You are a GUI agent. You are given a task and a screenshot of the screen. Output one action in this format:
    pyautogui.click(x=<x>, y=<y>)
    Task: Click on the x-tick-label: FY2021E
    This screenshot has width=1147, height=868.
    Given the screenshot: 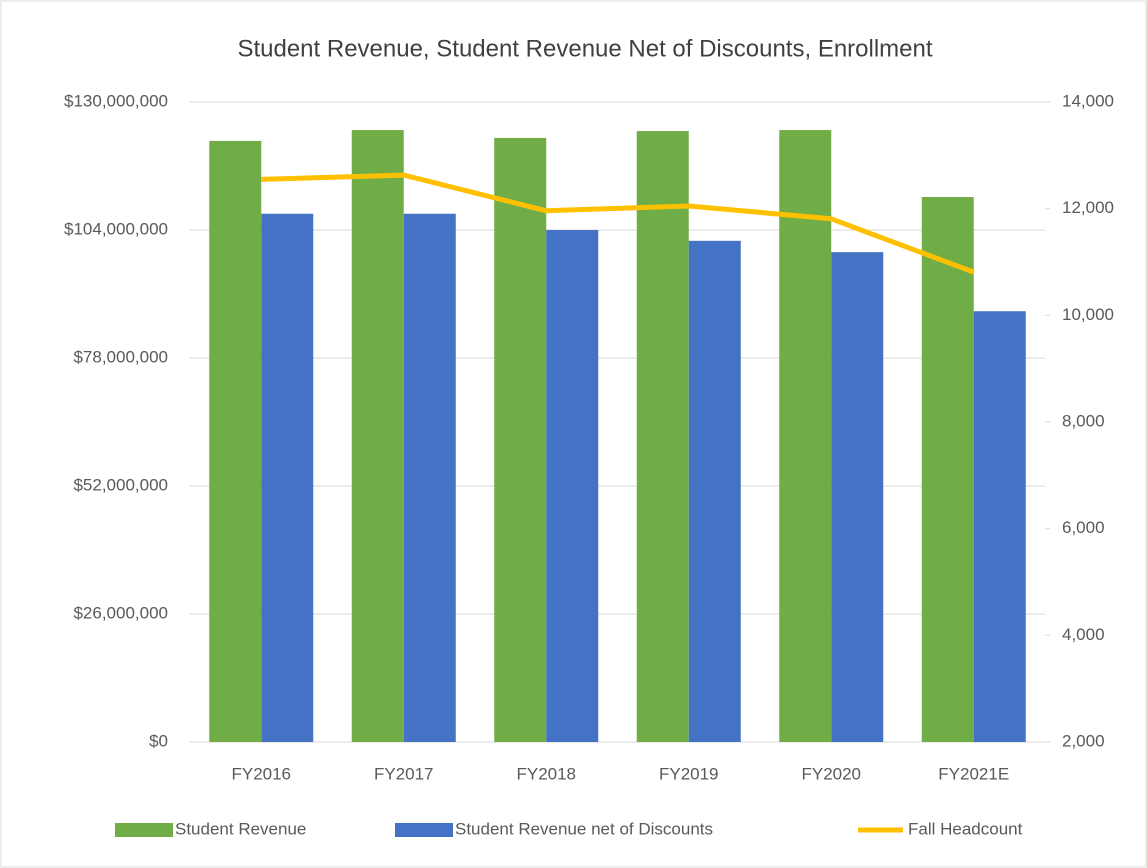 What is the action you would take?
    pyautogui.click(x=973, y=773)
    